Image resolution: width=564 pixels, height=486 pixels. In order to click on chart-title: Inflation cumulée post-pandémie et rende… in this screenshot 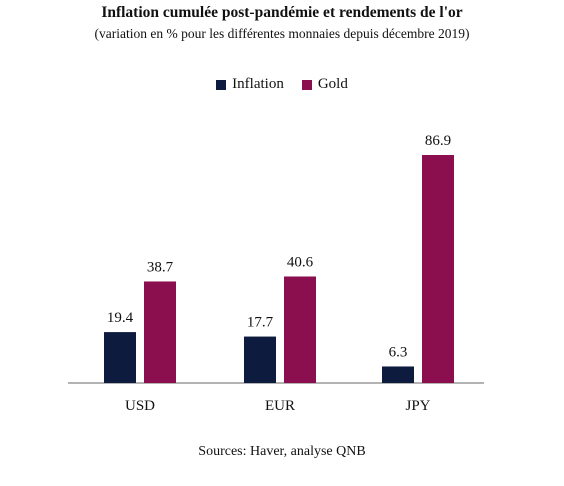, I will do `click(282, 12)`.